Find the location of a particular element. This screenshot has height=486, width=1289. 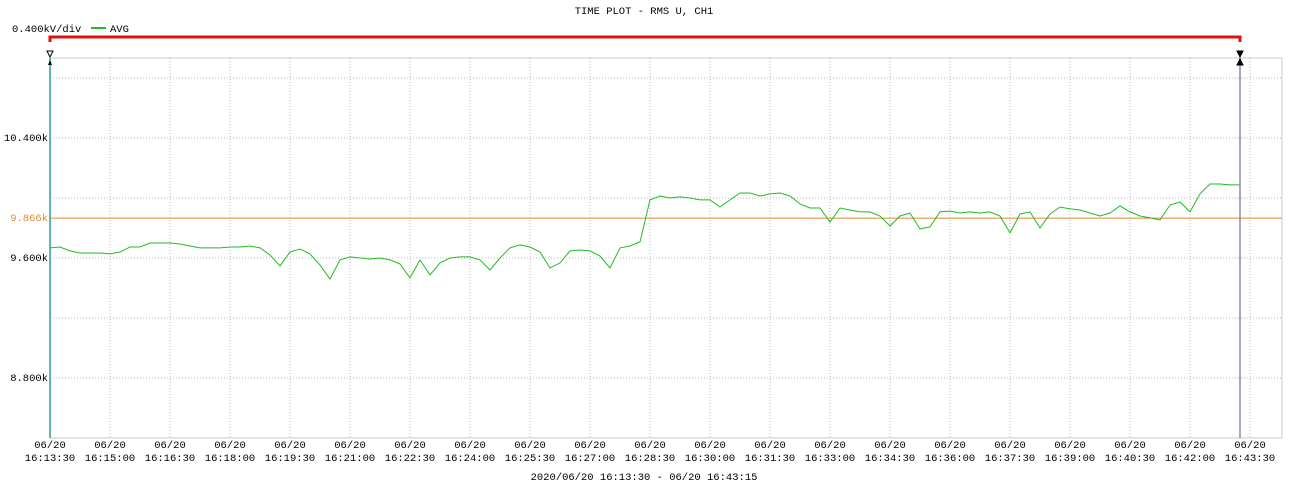

span-bar is located at coordinates (645, 38).